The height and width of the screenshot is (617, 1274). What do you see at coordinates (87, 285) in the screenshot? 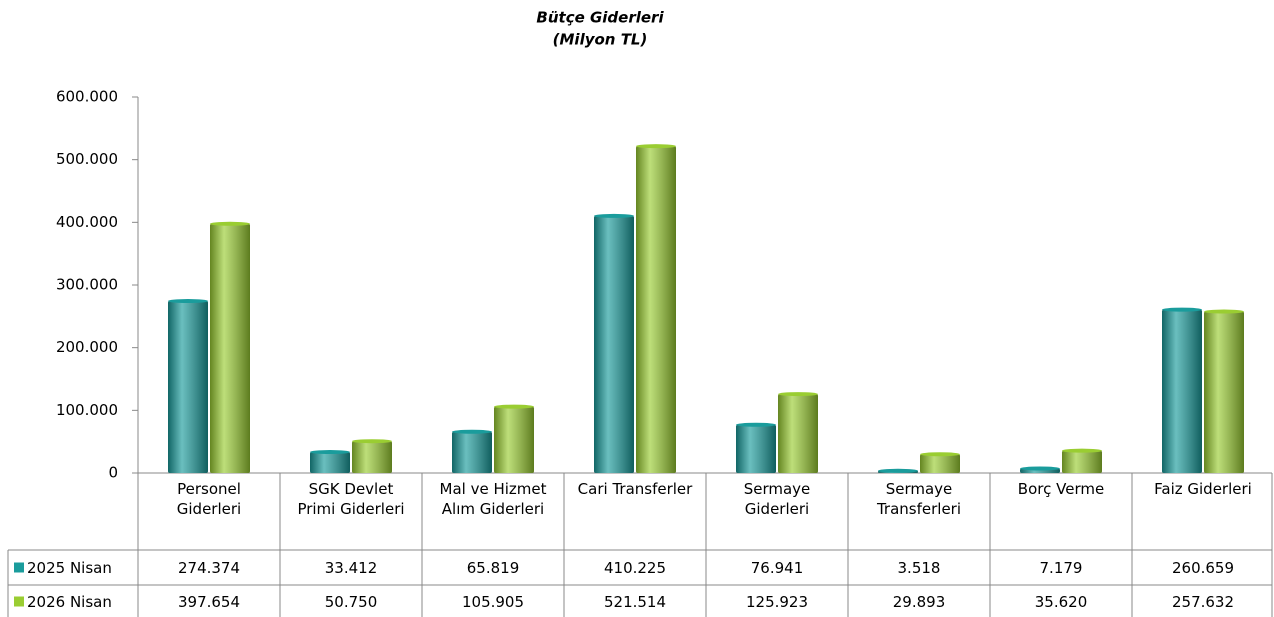
I see `y-tick-label: 300.000` at bounding box center [87, 285].